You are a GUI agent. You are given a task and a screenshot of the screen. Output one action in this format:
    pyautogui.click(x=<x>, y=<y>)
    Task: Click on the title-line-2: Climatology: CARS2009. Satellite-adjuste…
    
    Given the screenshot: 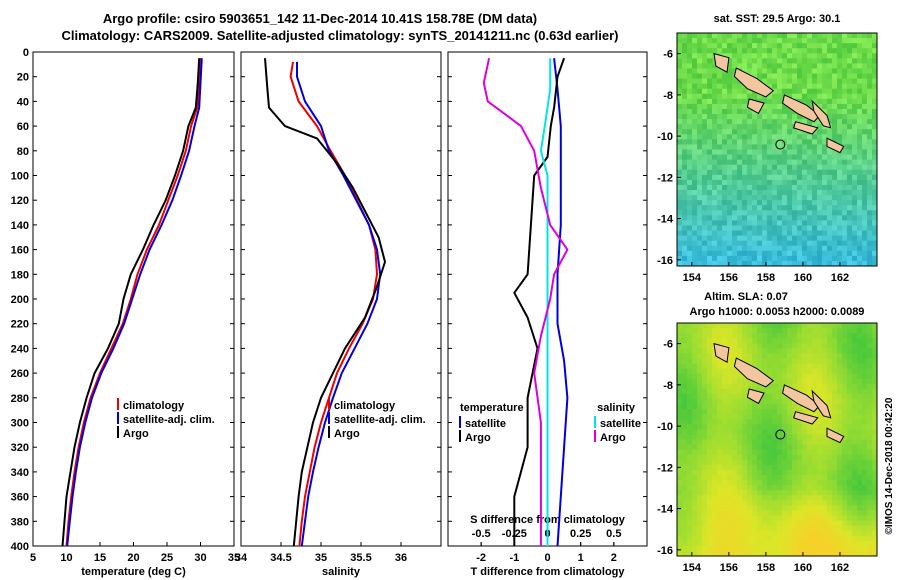 What is the action you would take?
    pyautogui.click(x=340, y=35)
    